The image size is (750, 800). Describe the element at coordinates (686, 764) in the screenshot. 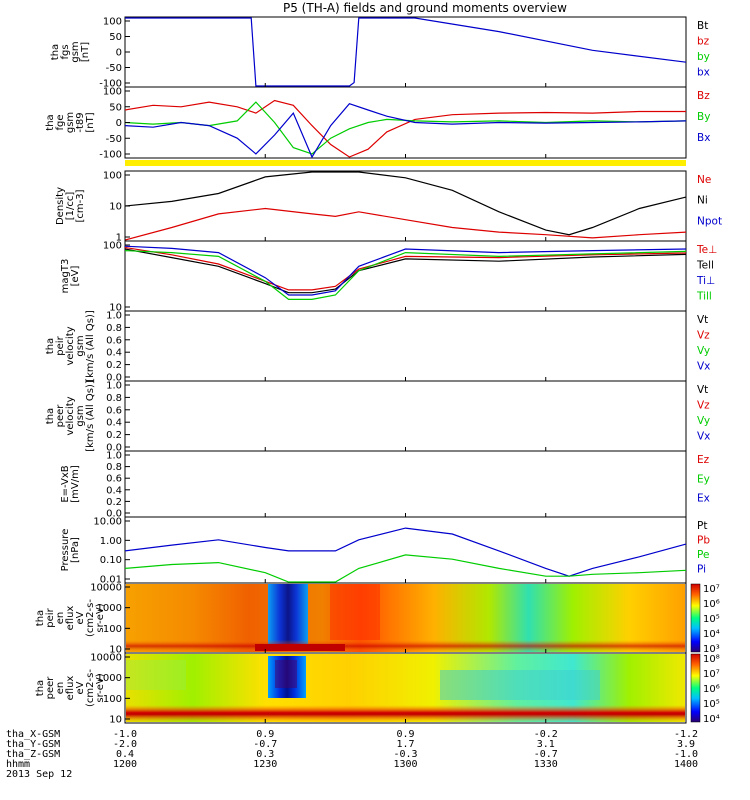

I see `ephem-value: 1400` at that location.